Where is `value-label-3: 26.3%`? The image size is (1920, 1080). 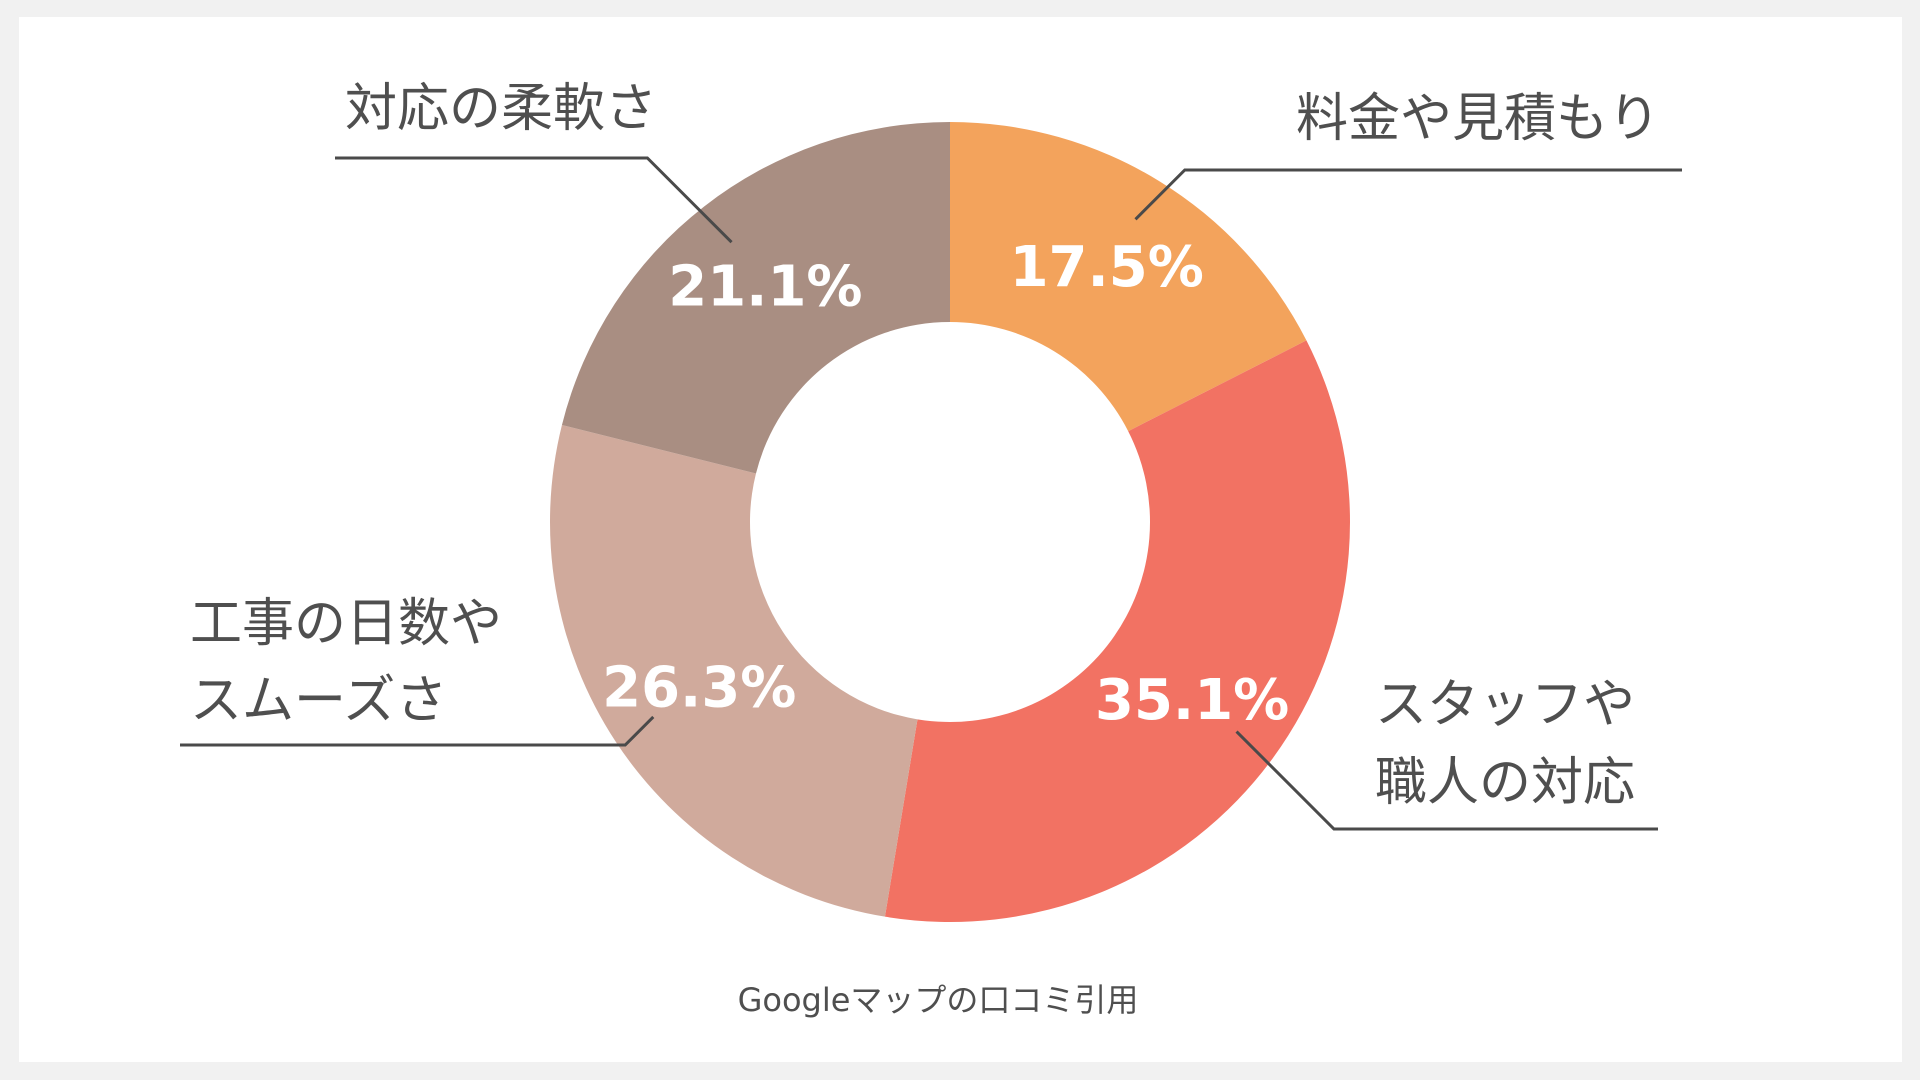 value-label-3: 26.3% is located at coordinates (699, 688).